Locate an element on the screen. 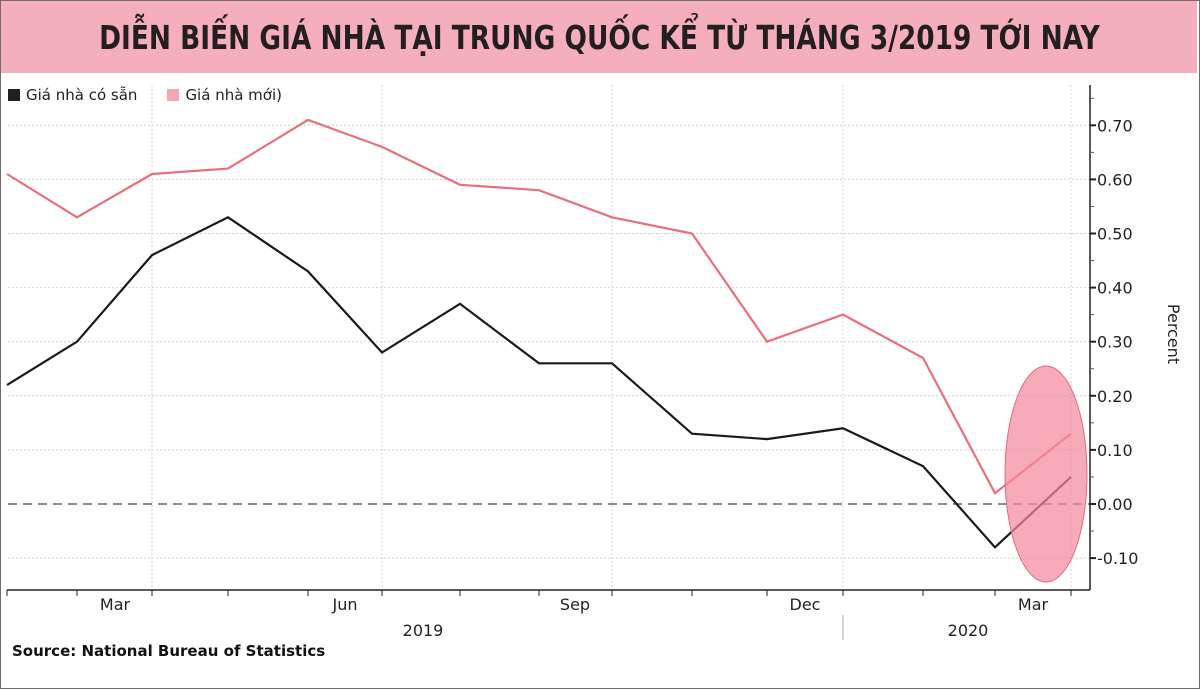 The height and width of the screenshot is (689, 1200). year-label-2019: 2019 is located at coordinates (423, 630).